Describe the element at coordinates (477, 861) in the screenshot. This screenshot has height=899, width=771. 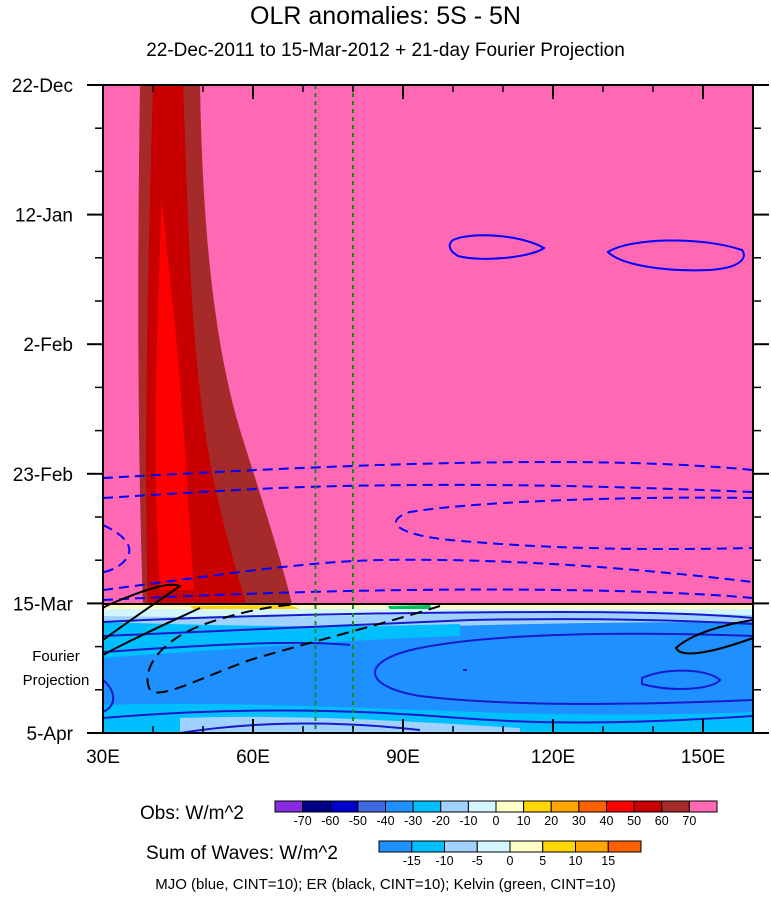
I see `colorbar-level-label: -5` at that location.